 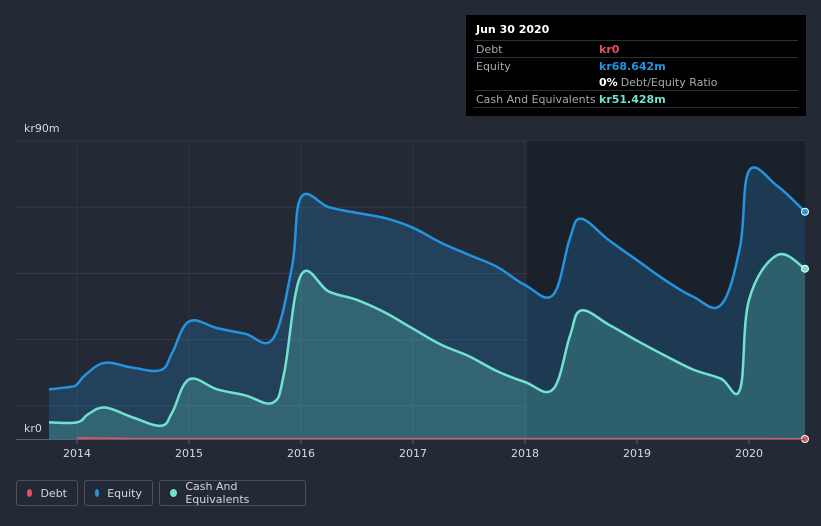 I want to click on marker-equity, so click(x=805, y=211).